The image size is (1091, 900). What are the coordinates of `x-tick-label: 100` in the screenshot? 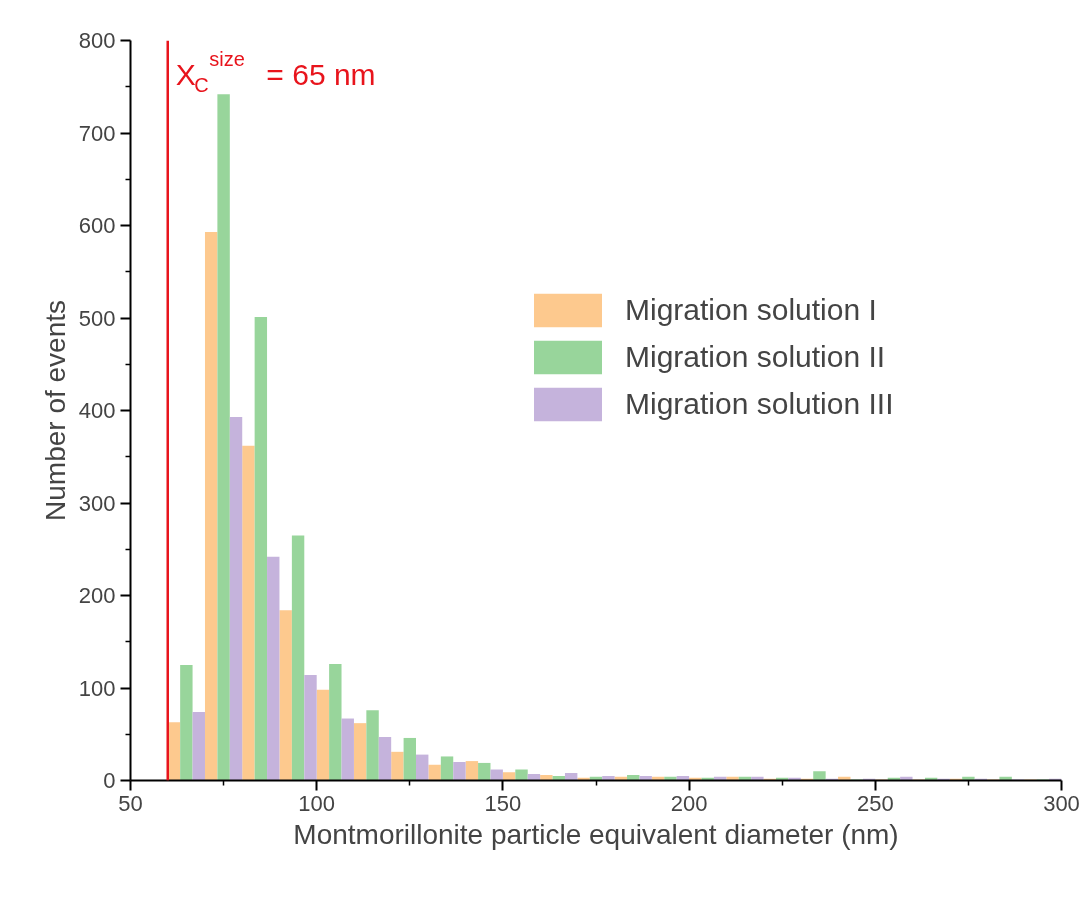 It's located at (317, 803).